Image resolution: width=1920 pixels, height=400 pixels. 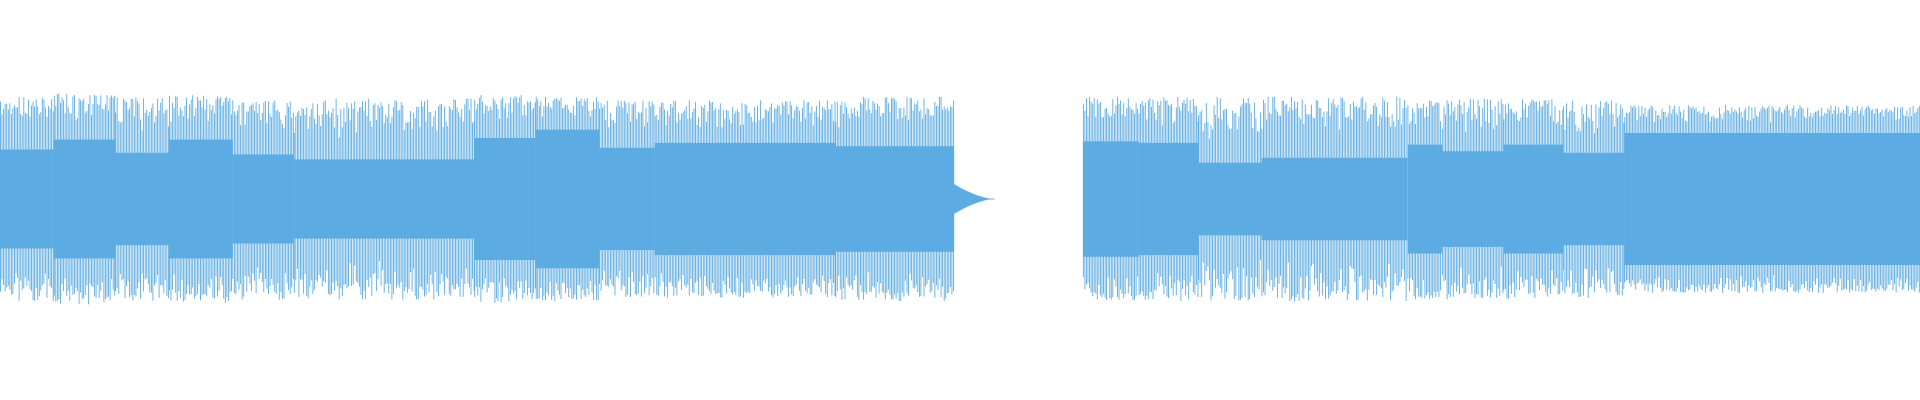 I want to click on waveform-fade-tail, so click(x=974, y=199).